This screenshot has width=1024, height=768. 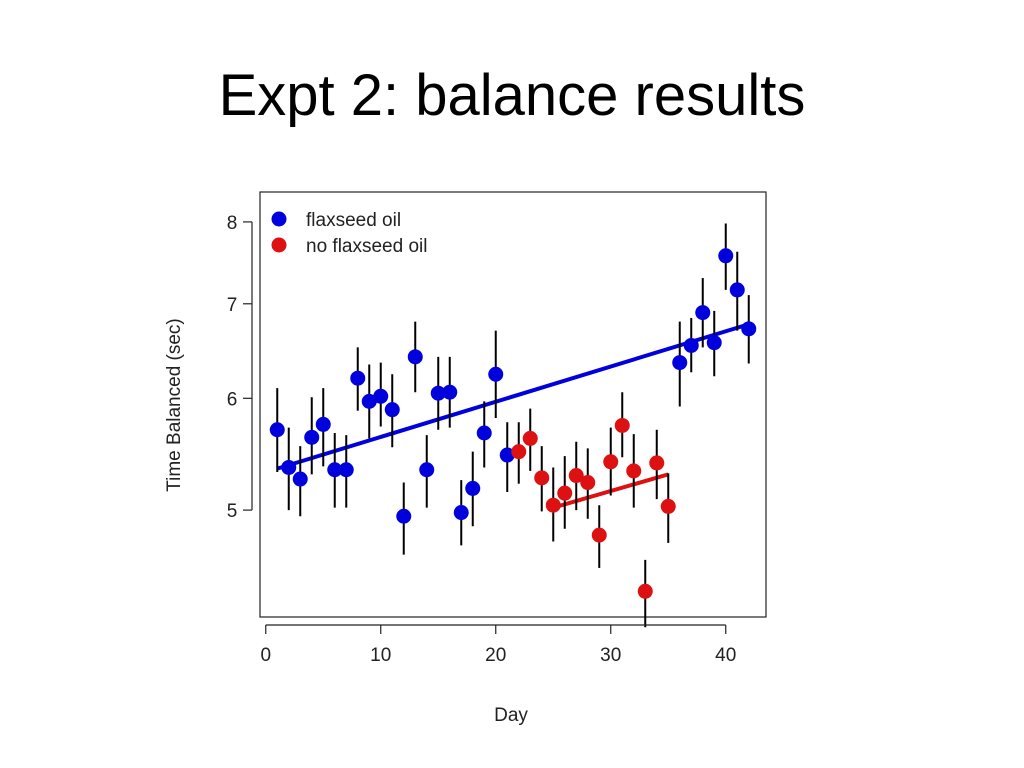 I want to click on y-tick-label: 6, so click(x=232, y=399).